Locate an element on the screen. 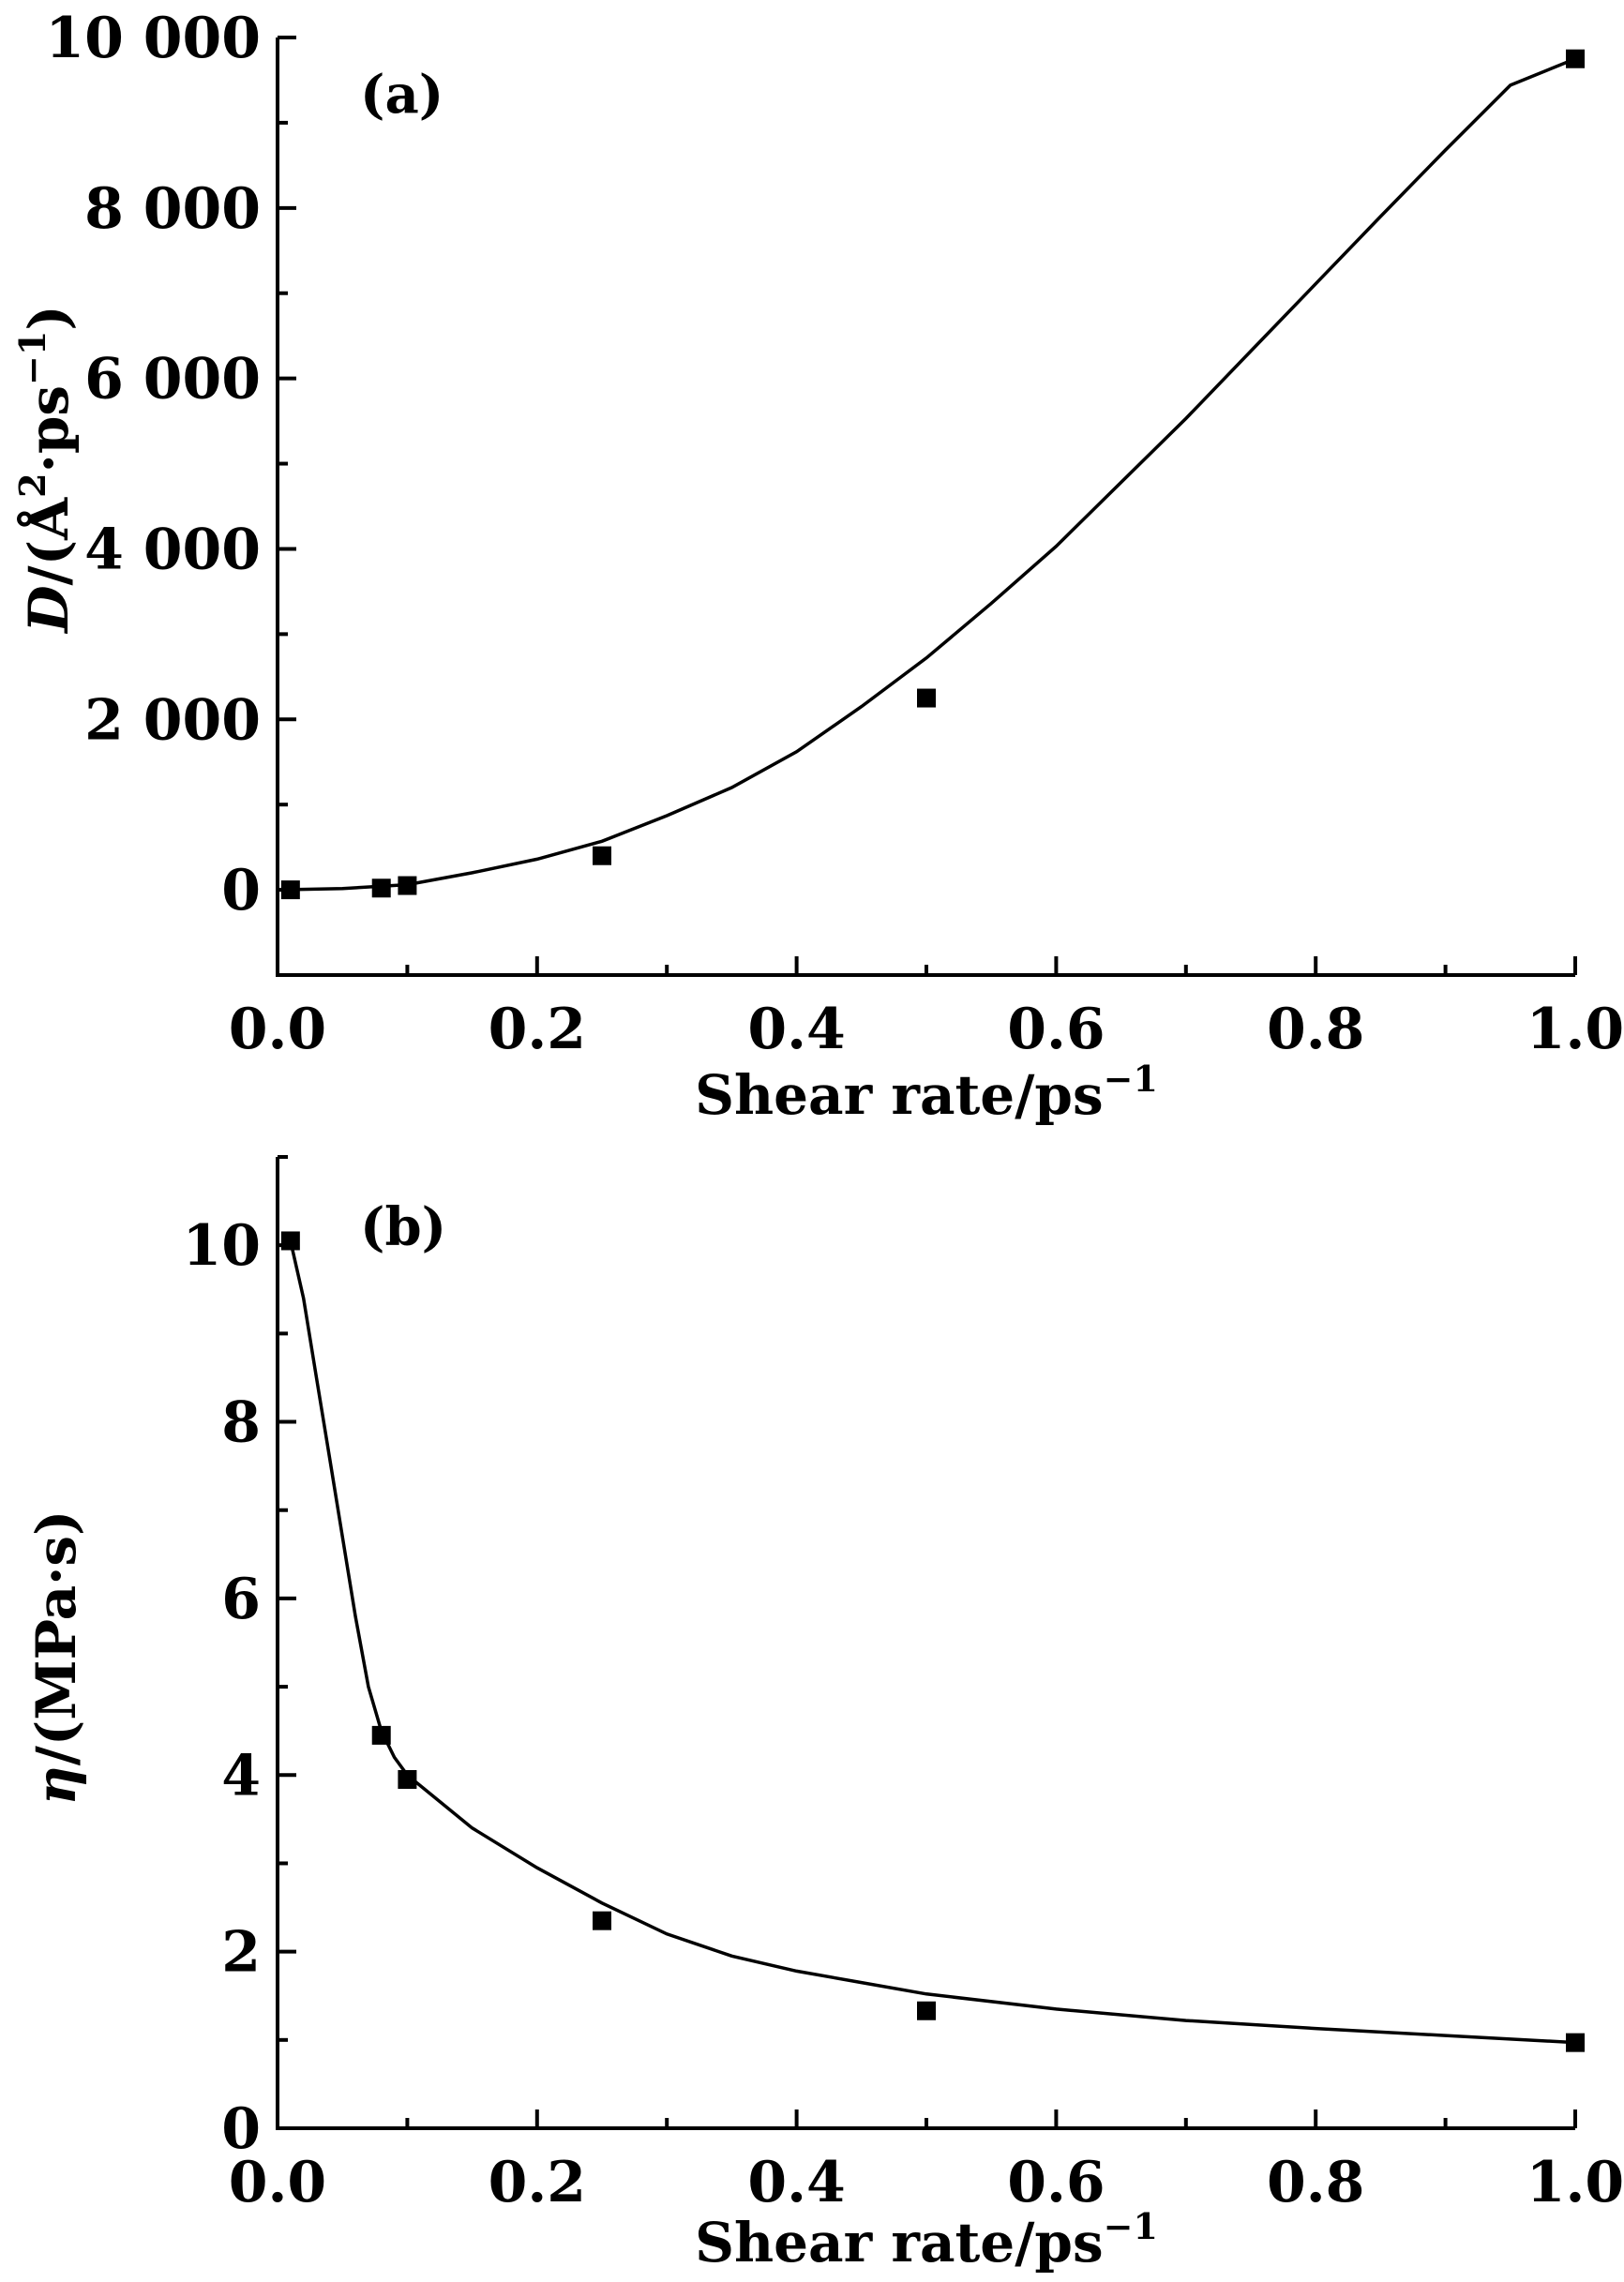 Image resolution: width=1624 pixels, height=2282 pixels. panel-b-x-tick-label: 0.8 is located at coordinates (1315, 2182).